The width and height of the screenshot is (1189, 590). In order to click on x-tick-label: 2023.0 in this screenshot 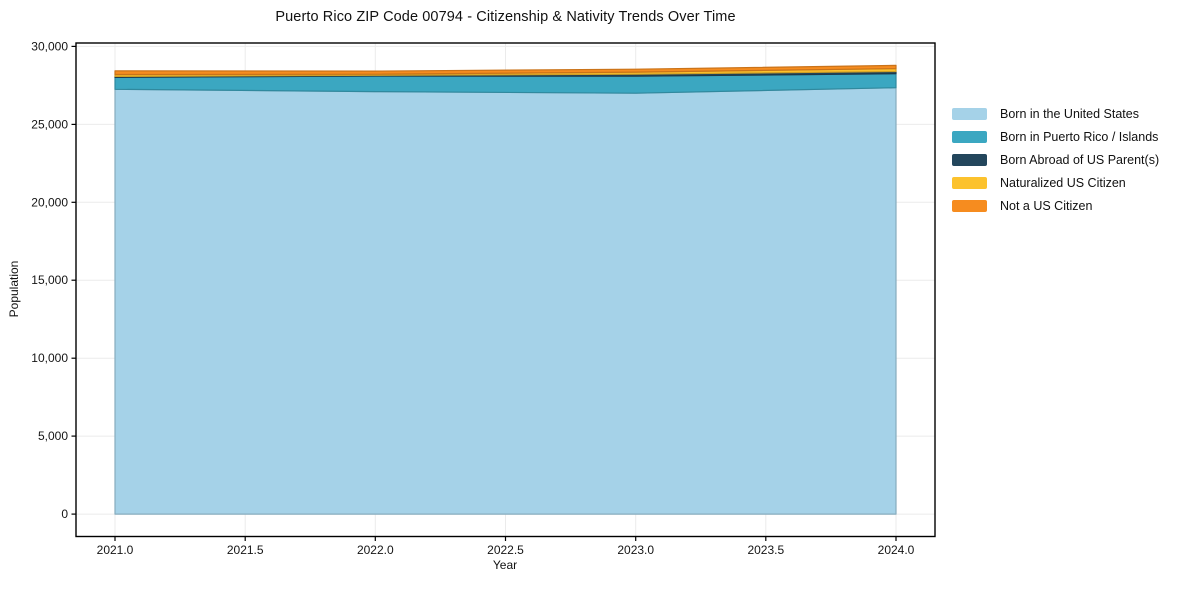, I will do `click(635, 550)`.